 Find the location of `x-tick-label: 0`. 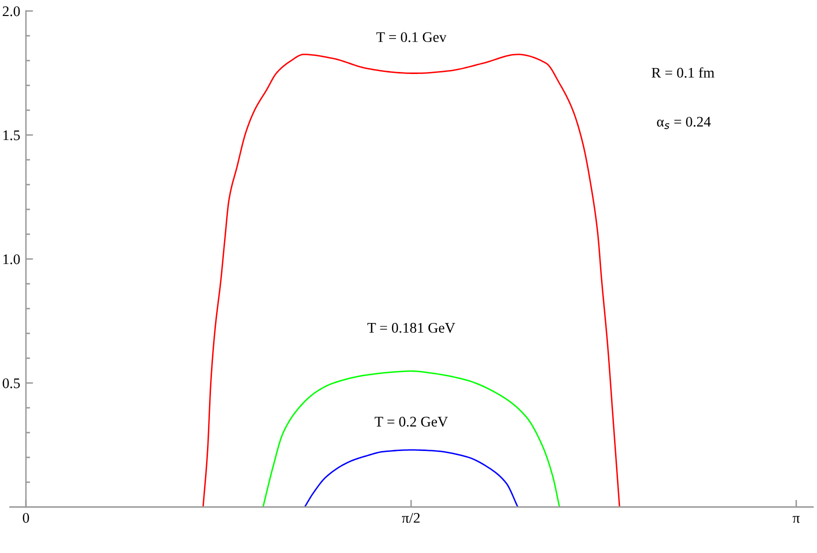

x-tick-label: 0 is located at coordinates (26, 517).